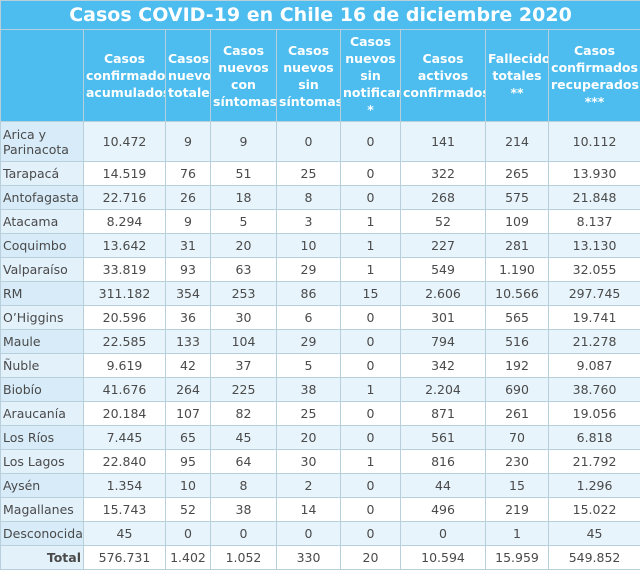 The image size is (640, 571). What do you see at coordinates (517, 341) in the screenshot?
I see `value-cell: 516` at bounding box center [517, 341].